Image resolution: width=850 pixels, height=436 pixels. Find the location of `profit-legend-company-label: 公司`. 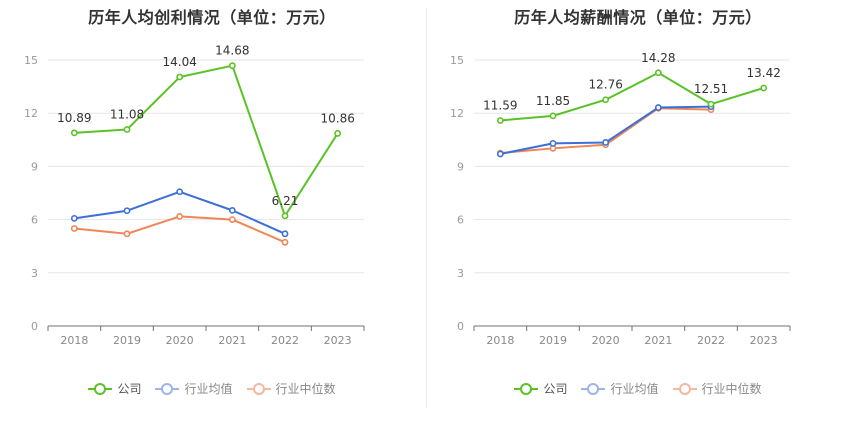

profit-legend-company-label: 公司 is located at coordinates (129, 389).